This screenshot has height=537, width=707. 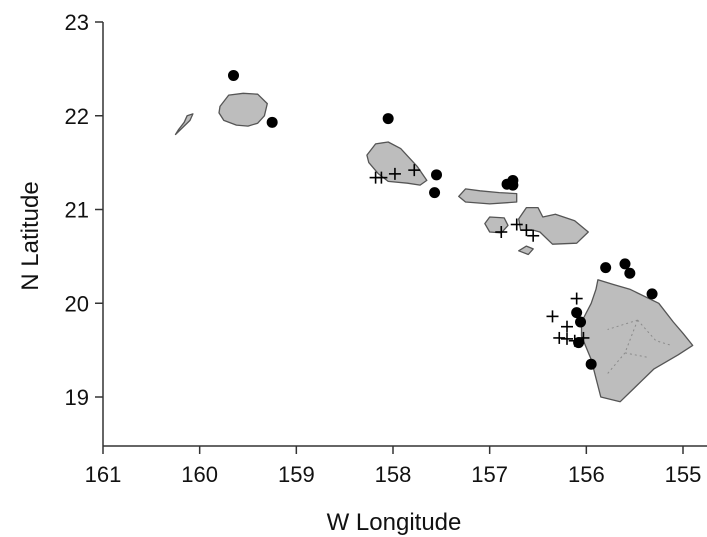 What do you see at coordinates (553, 225) in the screenshot?
I see `maui-island` at bounding box center [553, 225].